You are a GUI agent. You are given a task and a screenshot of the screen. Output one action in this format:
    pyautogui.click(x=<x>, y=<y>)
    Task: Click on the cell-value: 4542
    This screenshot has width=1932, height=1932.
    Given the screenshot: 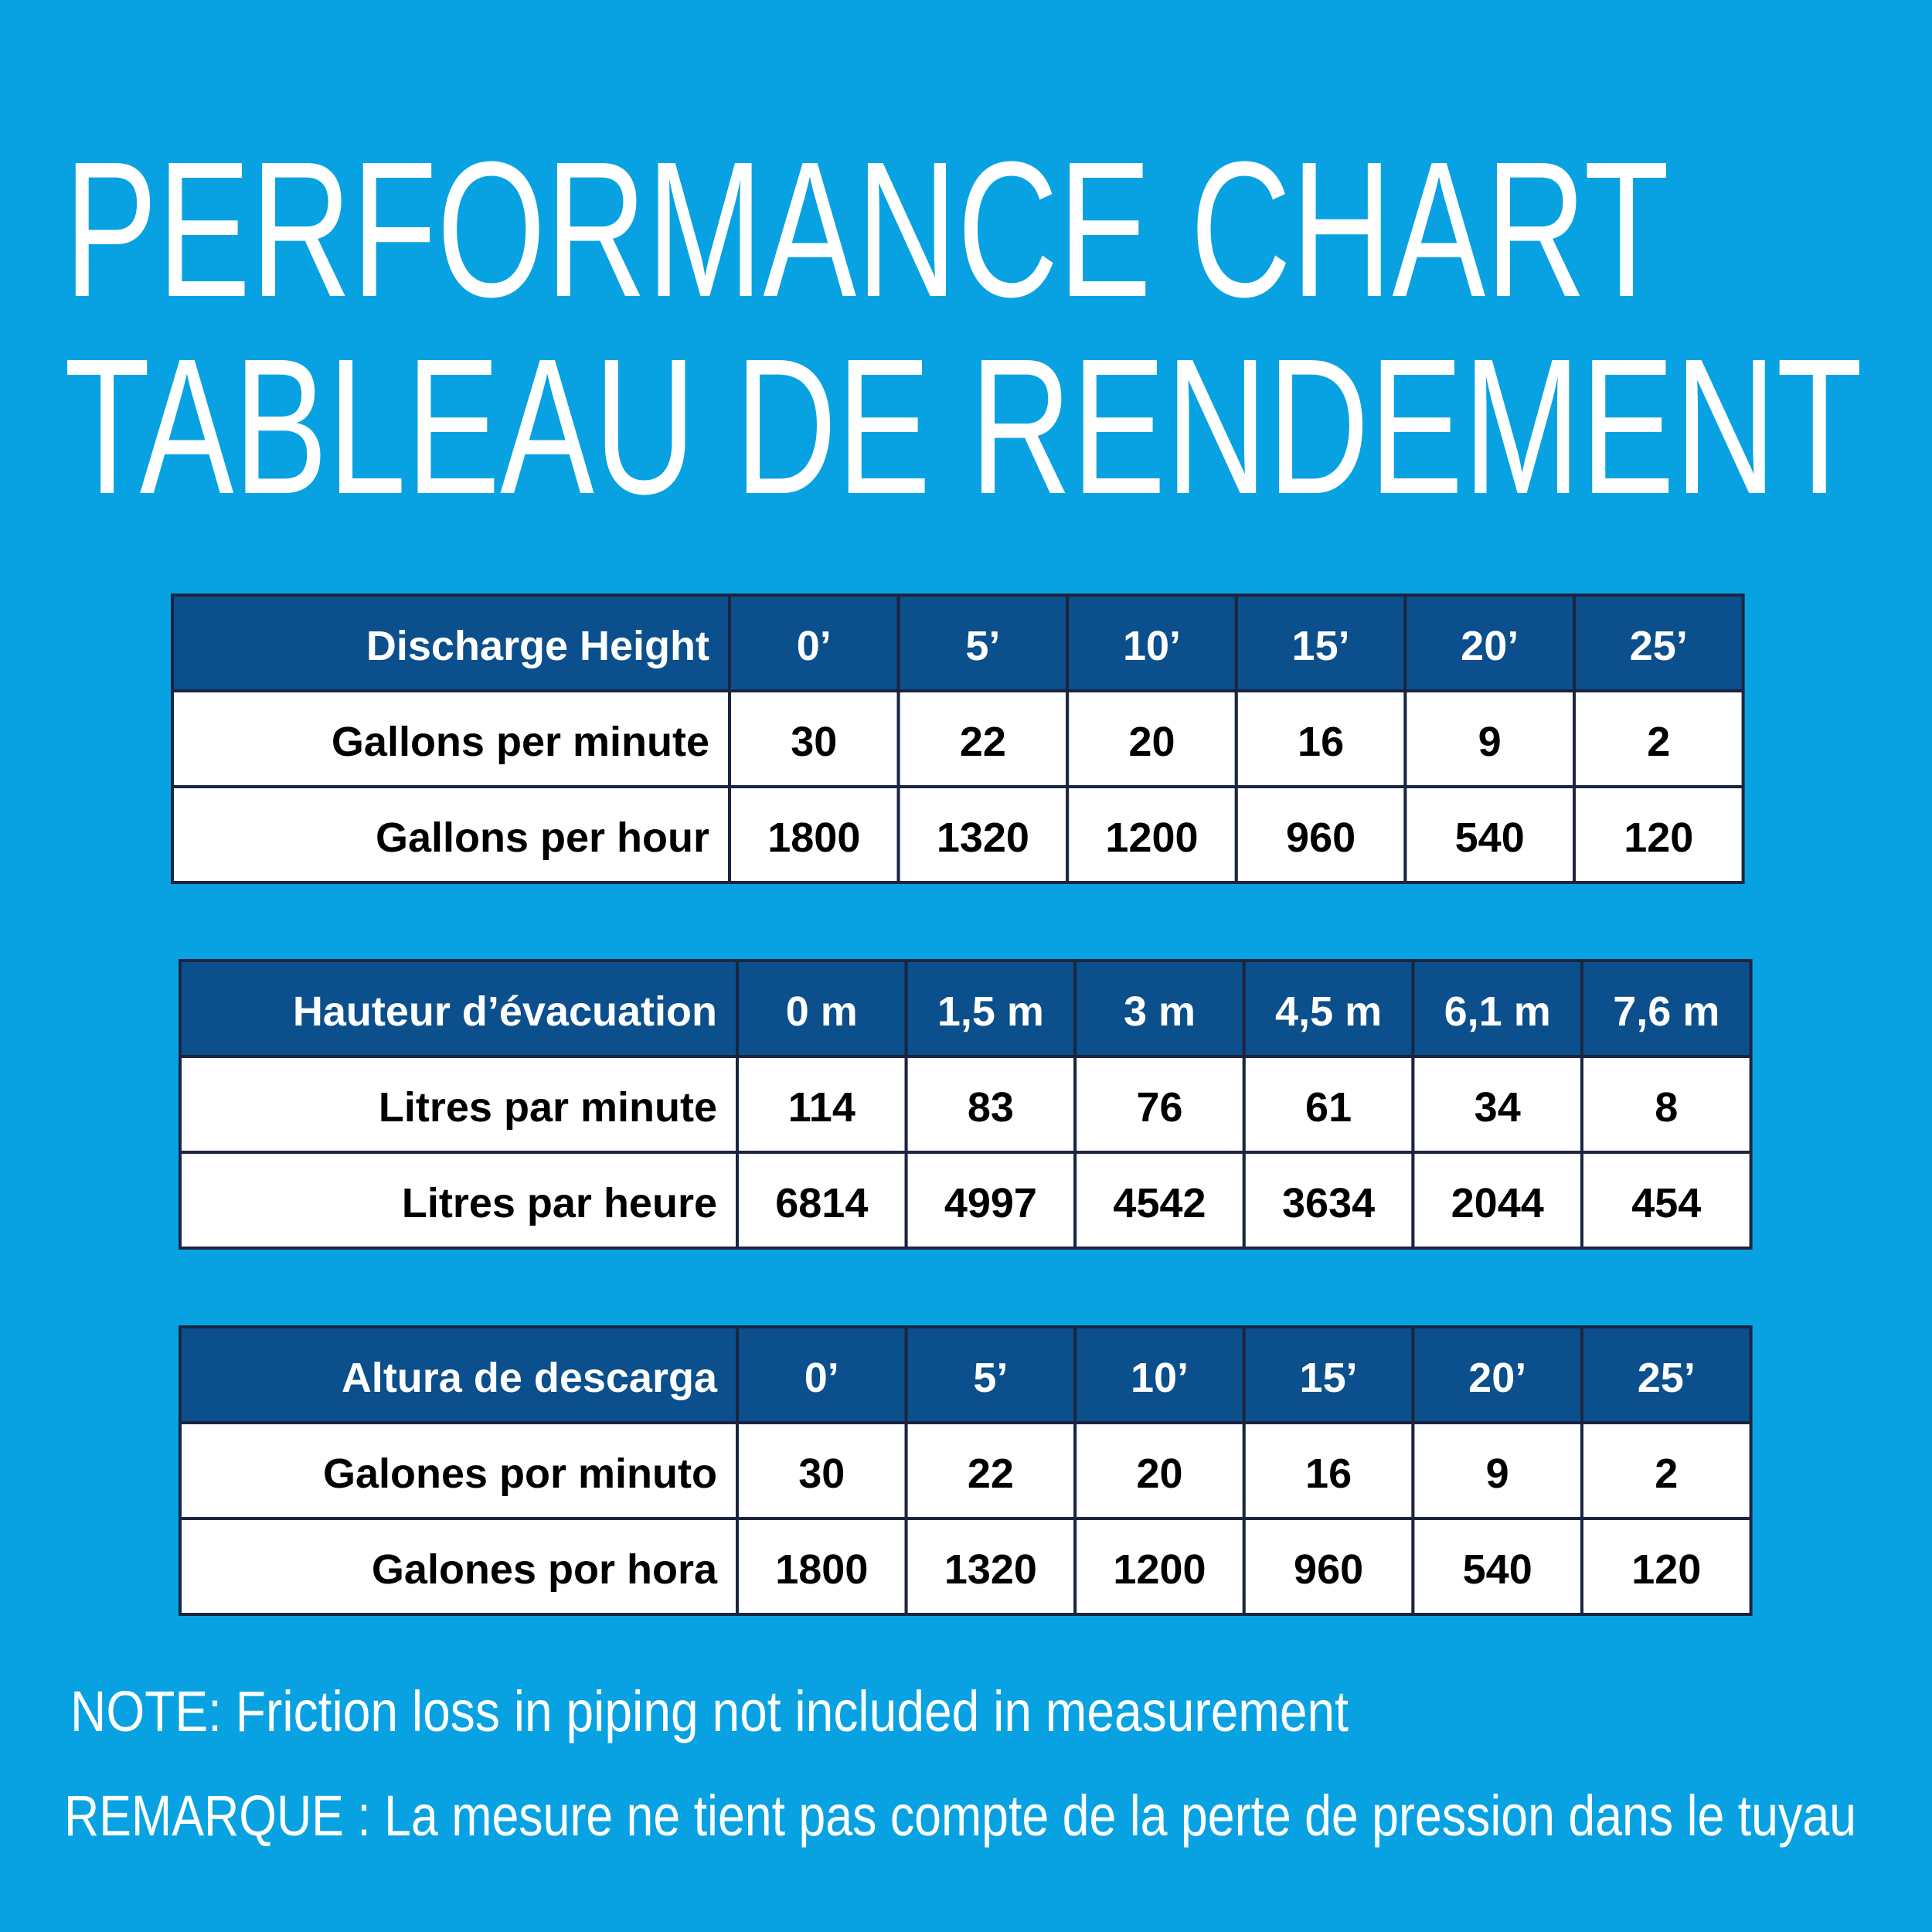 What is the action you would take?
    pyautogui.click(x=1159, y=1203)
    